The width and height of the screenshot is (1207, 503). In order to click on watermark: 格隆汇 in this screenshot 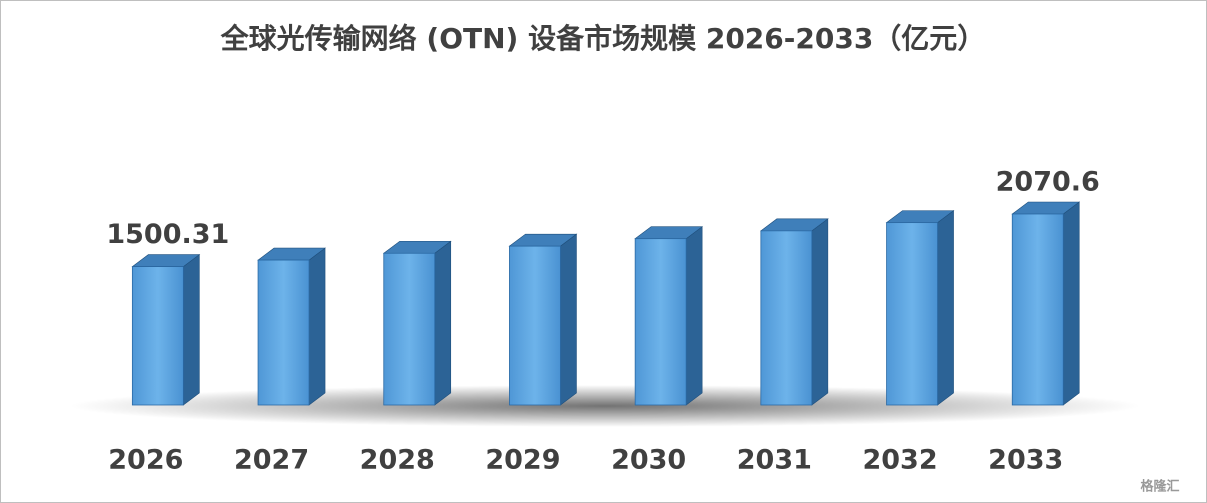, I will do `click(1159, 487)`.